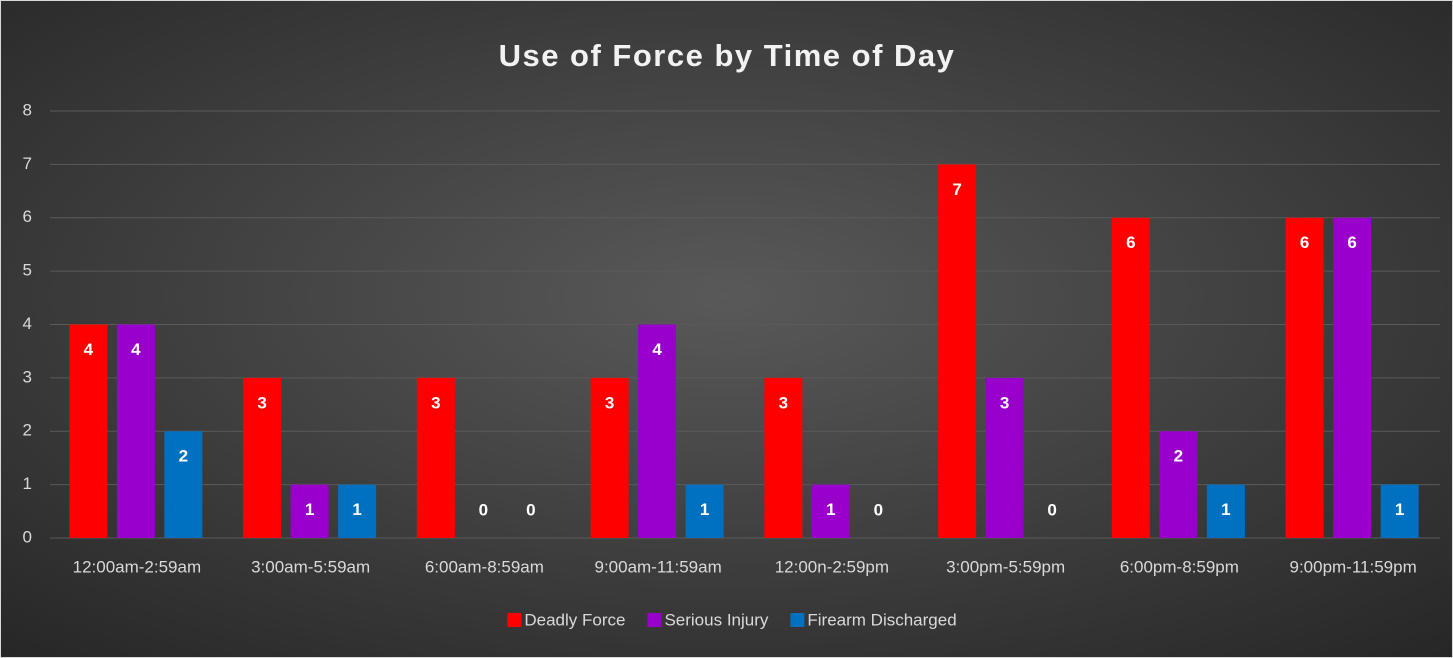 This screenshot has height=658, width=1453. Describe the element at coordinates (1179, 566) in the screenshot. I see `x-tick-label: 6:00pm-8:59pm` at that location.